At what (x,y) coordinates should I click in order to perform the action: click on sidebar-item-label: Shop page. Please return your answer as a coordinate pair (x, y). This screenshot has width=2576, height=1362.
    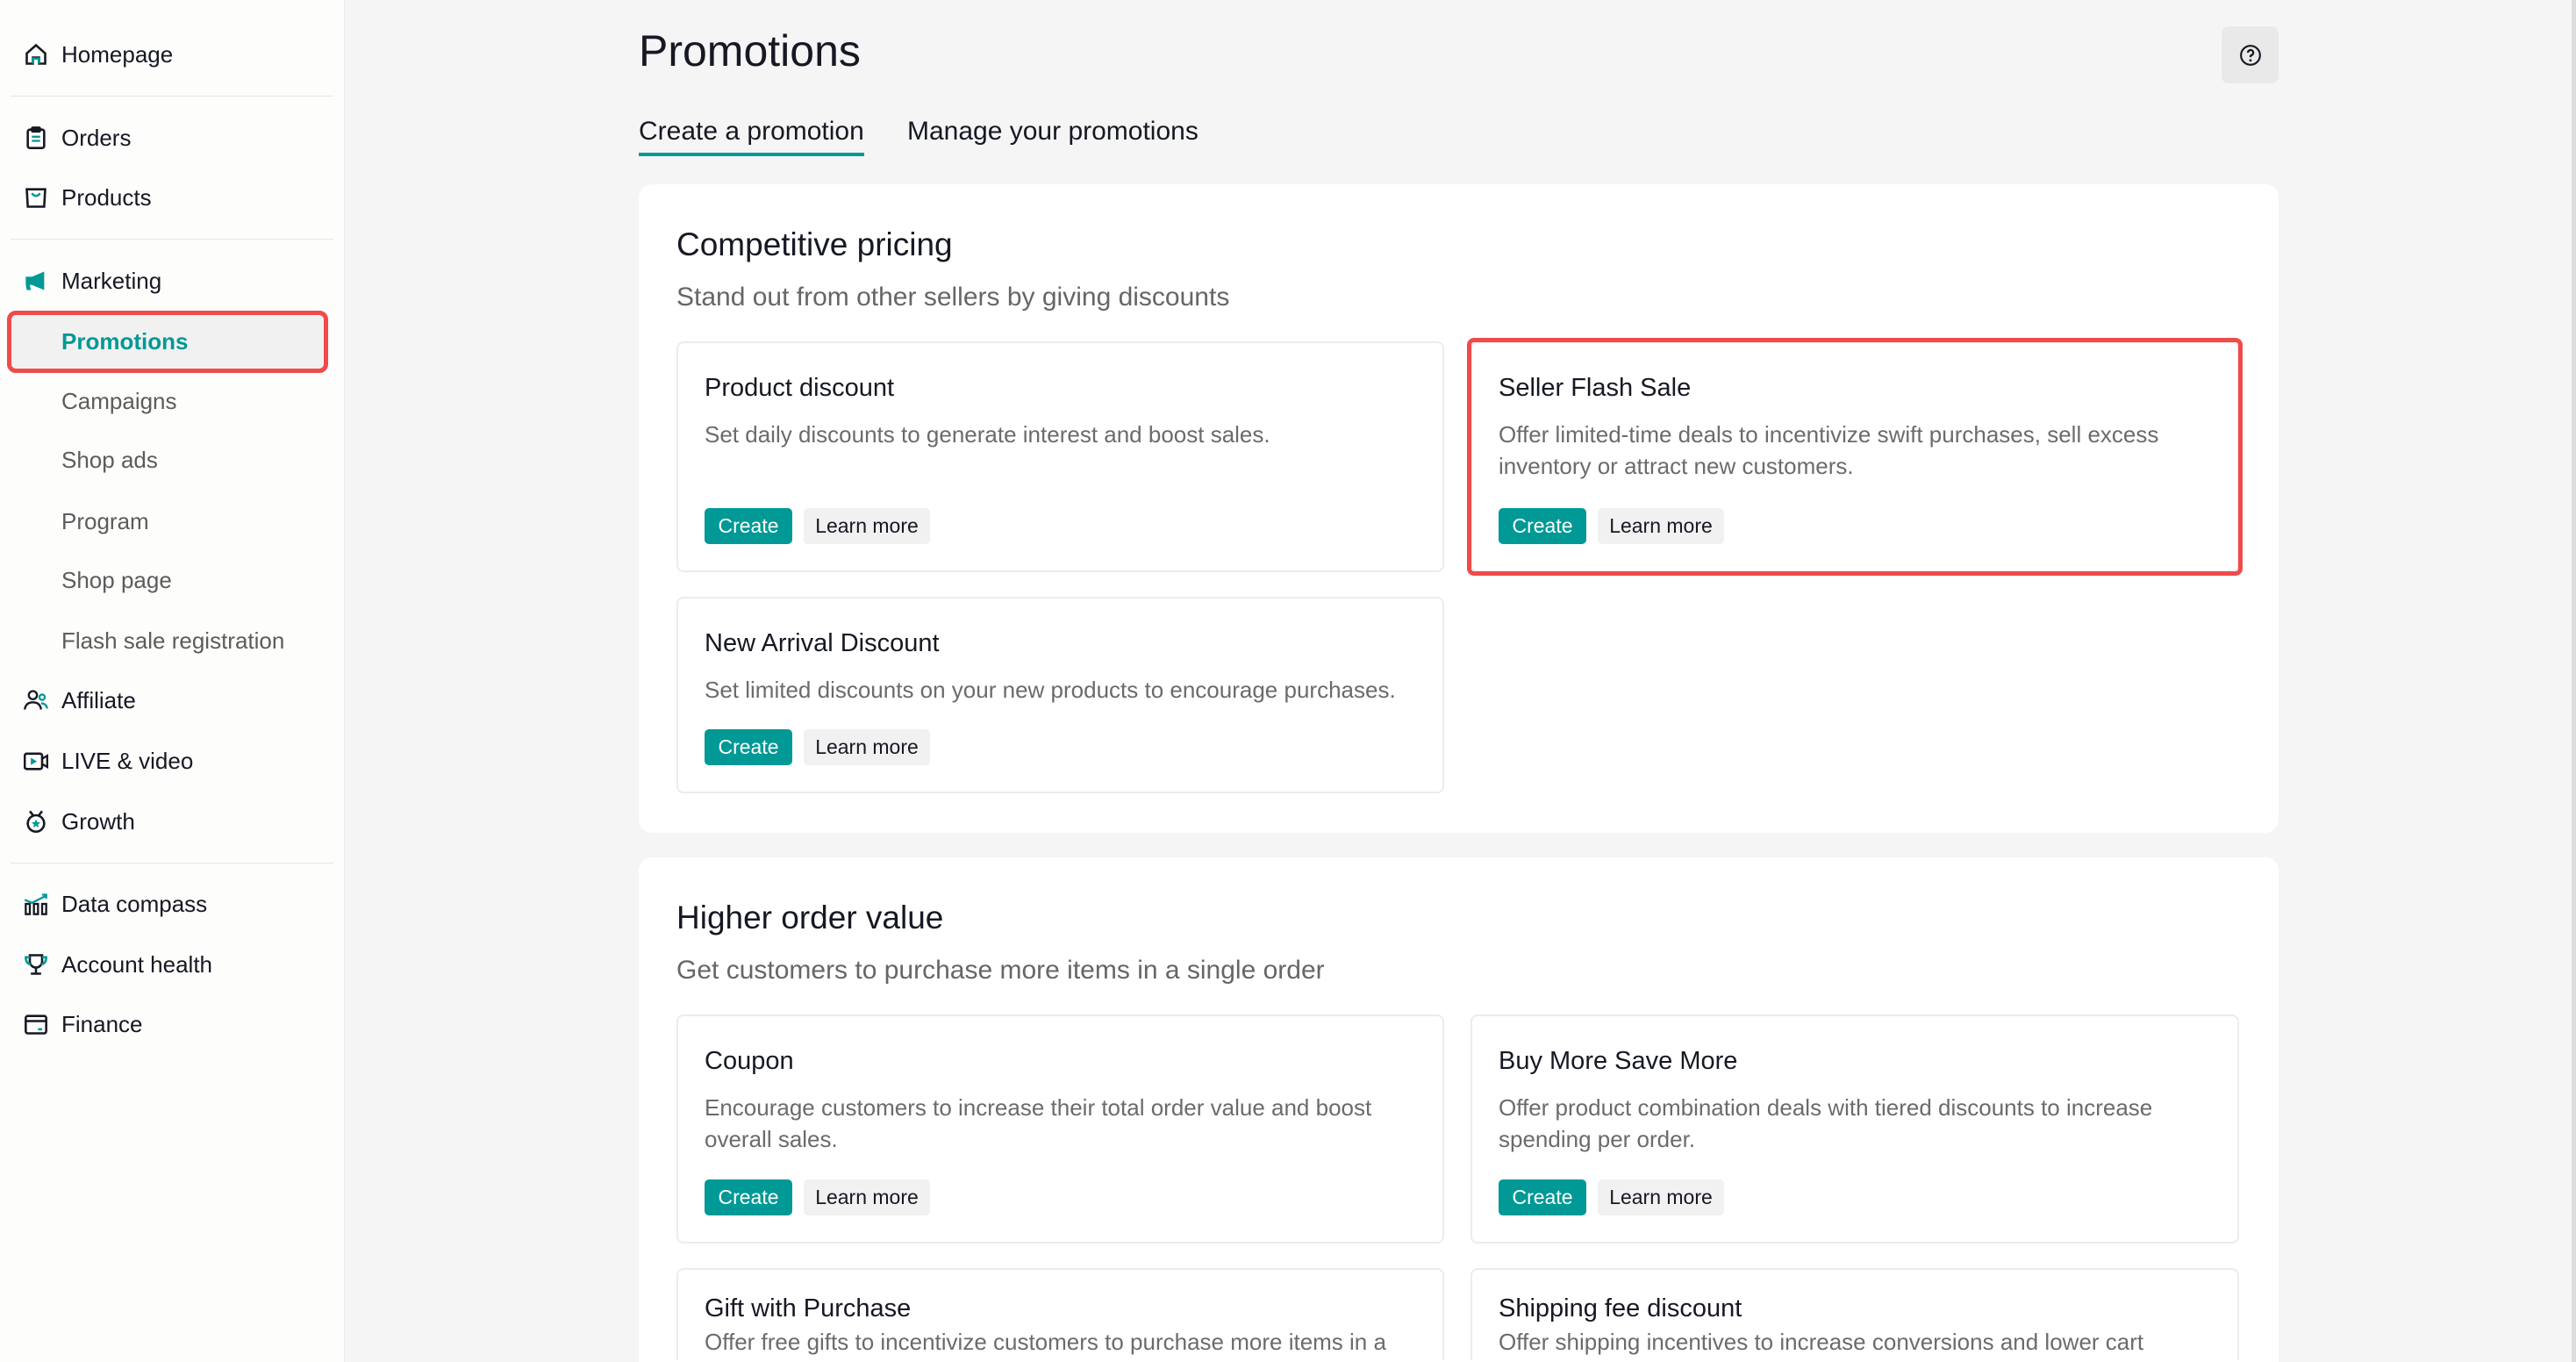
    Looking at the image, I should click on (116, 579).